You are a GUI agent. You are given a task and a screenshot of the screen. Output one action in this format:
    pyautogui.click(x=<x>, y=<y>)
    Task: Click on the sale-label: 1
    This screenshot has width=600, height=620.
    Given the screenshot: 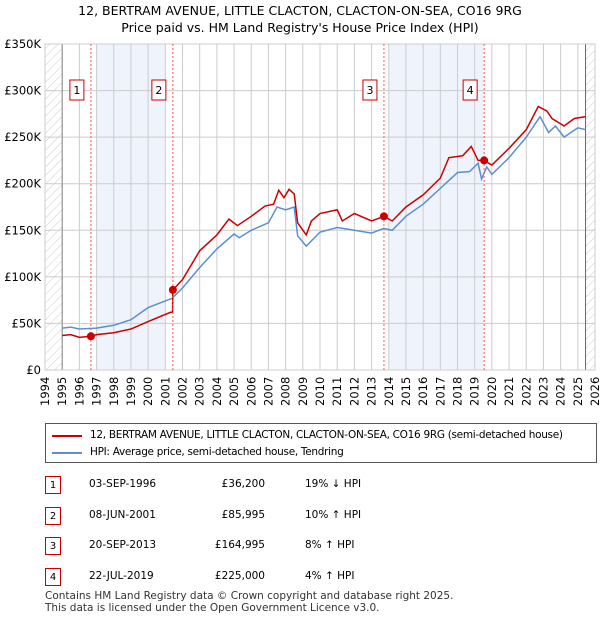 What is the action you would take?
    pyautogui.click(x=76, y=90)
    